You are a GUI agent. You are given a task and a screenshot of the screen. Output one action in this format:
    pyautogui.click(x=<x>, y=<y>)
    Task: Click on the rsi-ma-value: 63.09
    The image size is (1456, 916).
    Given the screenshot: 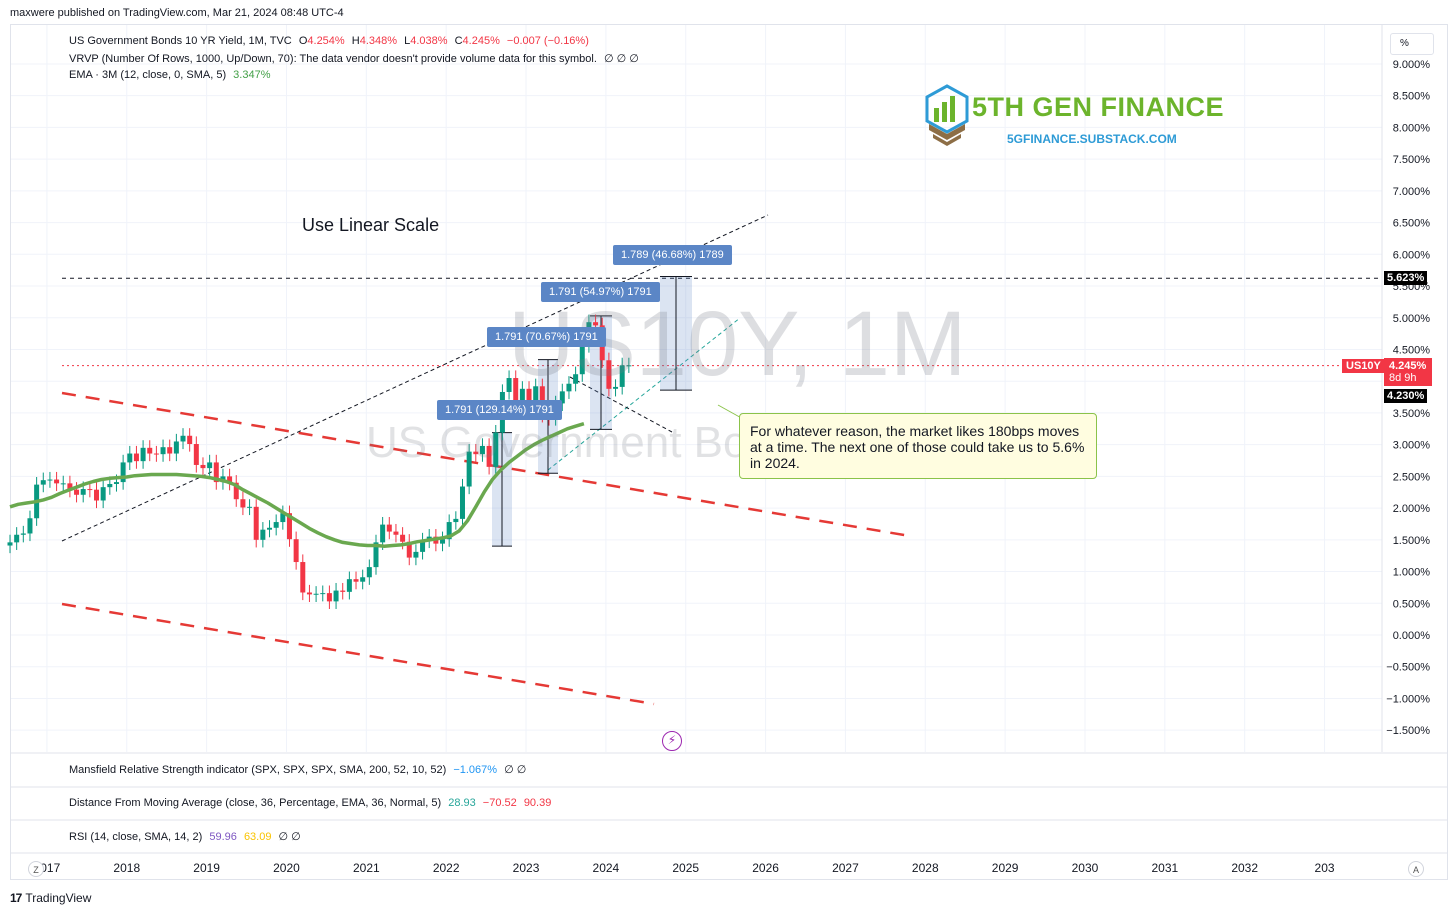 What is the action you would take?
    pyautogui.click(x=257, y=837)
    